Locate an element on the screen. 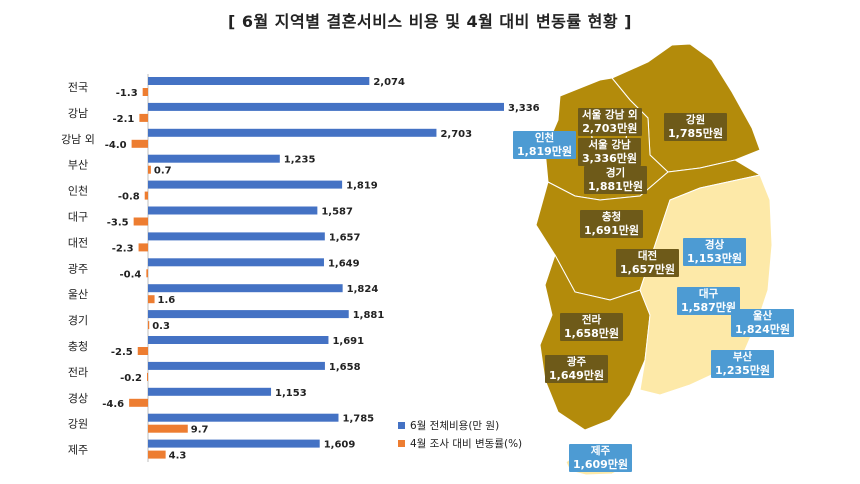  cost-value-label: 3,336 is located at coordinates (524, 108).